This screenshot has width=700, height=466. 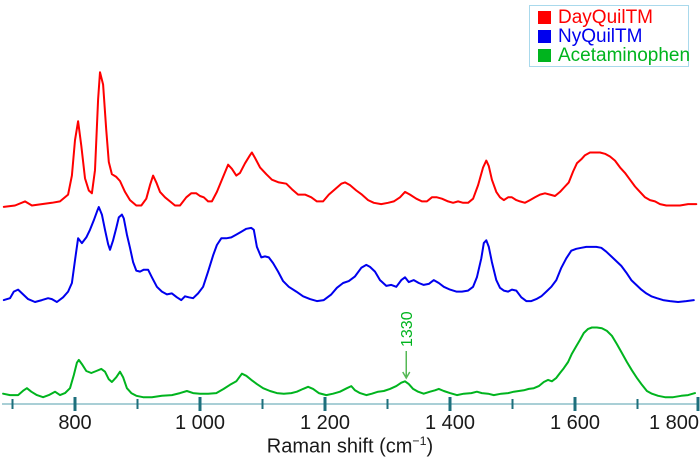 What do you see at coordinates (575, 423) in the screenshot?
I see `x-tick-label: 1 600` at bounding box center [575, 423].